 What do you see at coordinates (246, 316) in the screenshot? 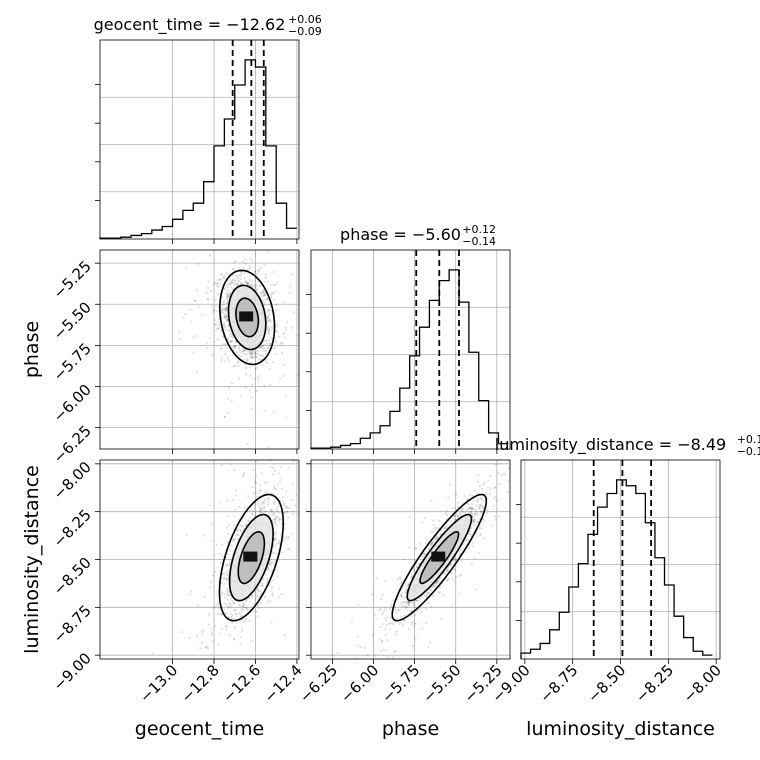
I see `density-peak` at bounding box center [246, 316].